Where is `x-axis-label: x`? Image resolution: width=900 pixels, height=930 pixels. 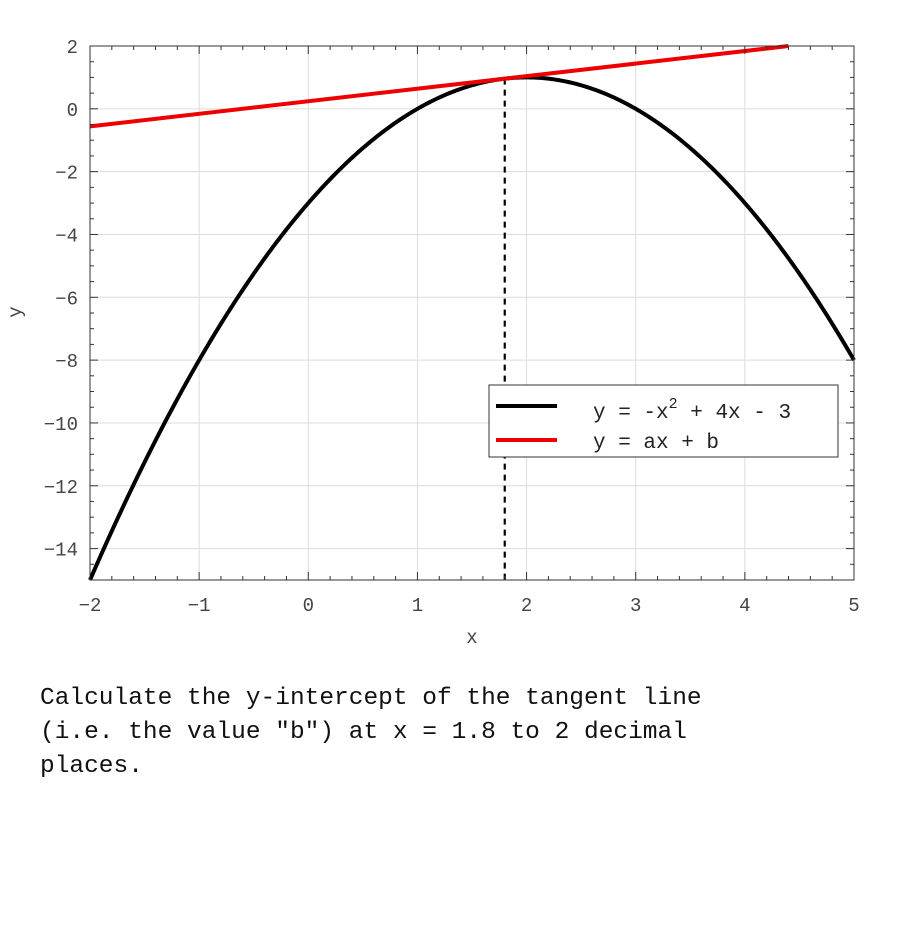
x-axis-label: x is located at coordinates (471, 638).